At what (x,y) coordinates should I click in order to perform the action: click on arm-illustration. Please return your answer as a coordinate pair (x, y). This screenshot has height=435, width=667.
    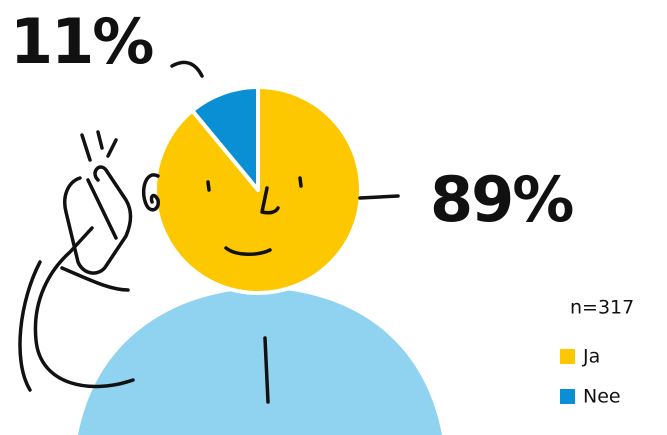
    Looking at the image, I should click on (76, 261).